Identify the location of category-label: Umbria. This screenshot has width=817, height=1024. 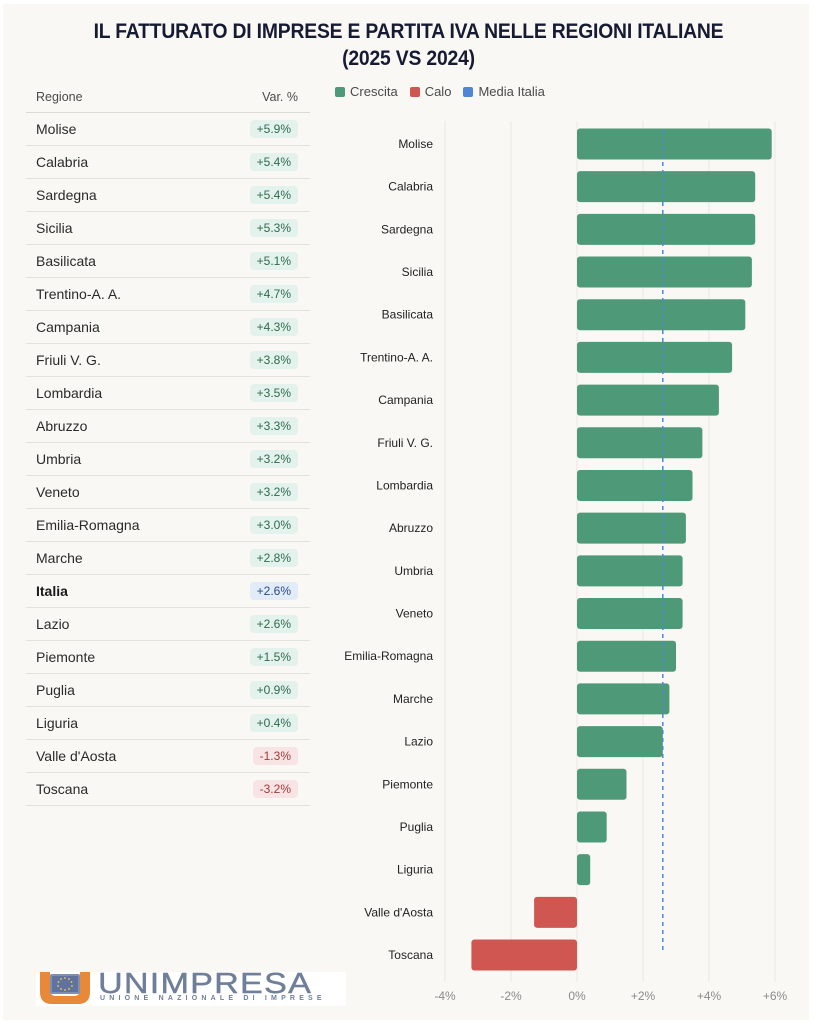
(413, 571).